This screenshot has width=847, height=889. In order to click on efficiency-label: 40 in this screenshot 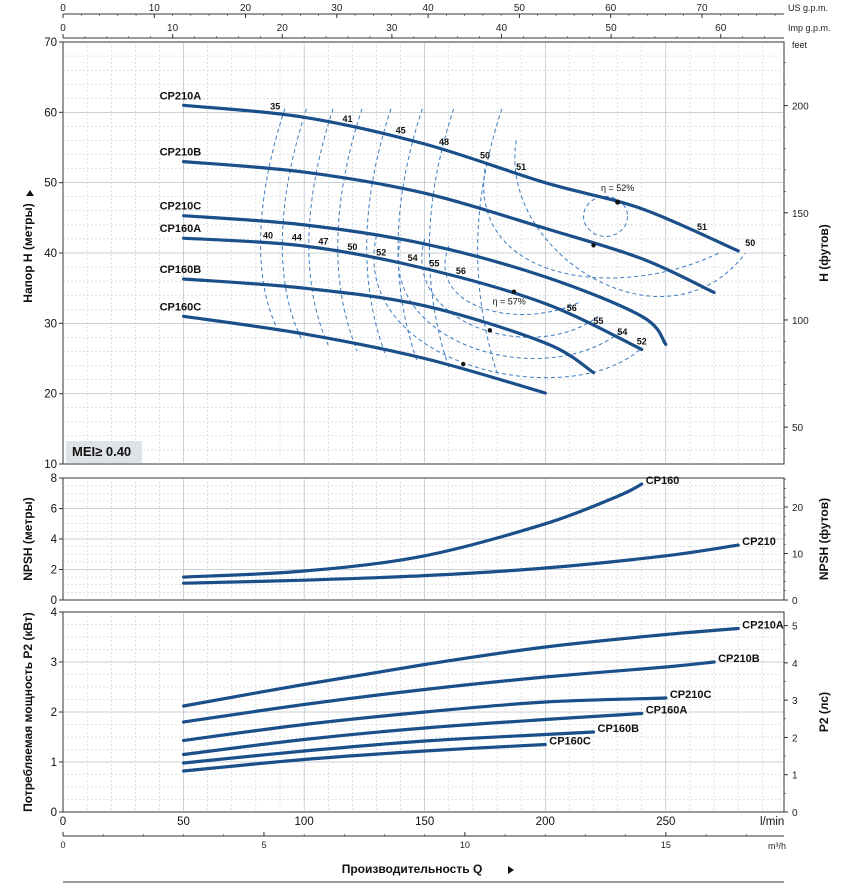, I will do `click(268, 236)`.